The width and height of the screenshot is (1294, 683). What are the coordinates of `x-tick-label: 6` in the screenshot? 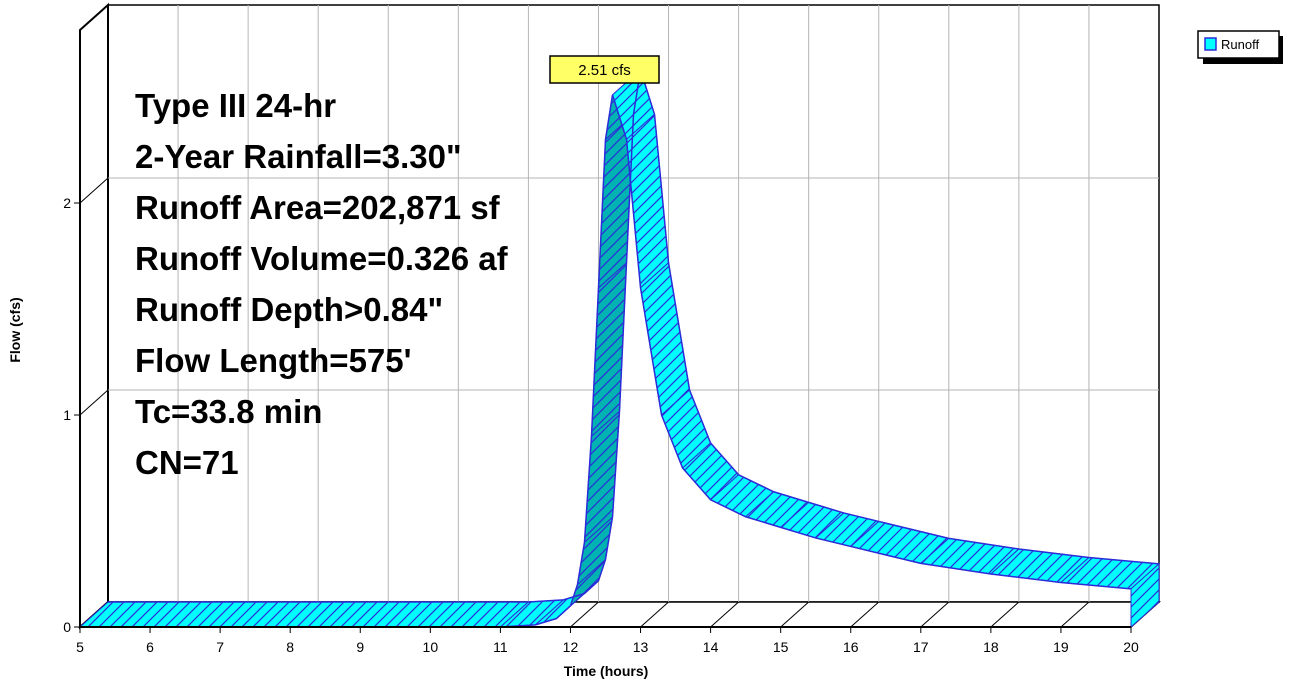 It's located at (150, 647).